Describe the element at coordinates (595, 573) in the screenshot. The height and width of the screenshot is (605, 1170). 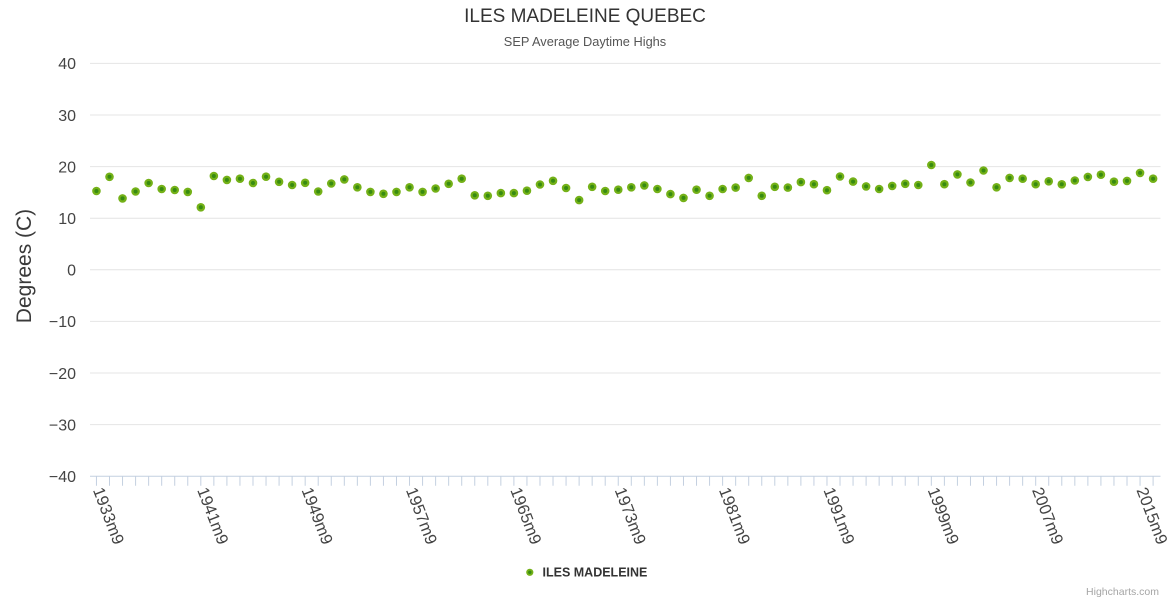
I see `svg-text: ILES MADELEINE` at that location.